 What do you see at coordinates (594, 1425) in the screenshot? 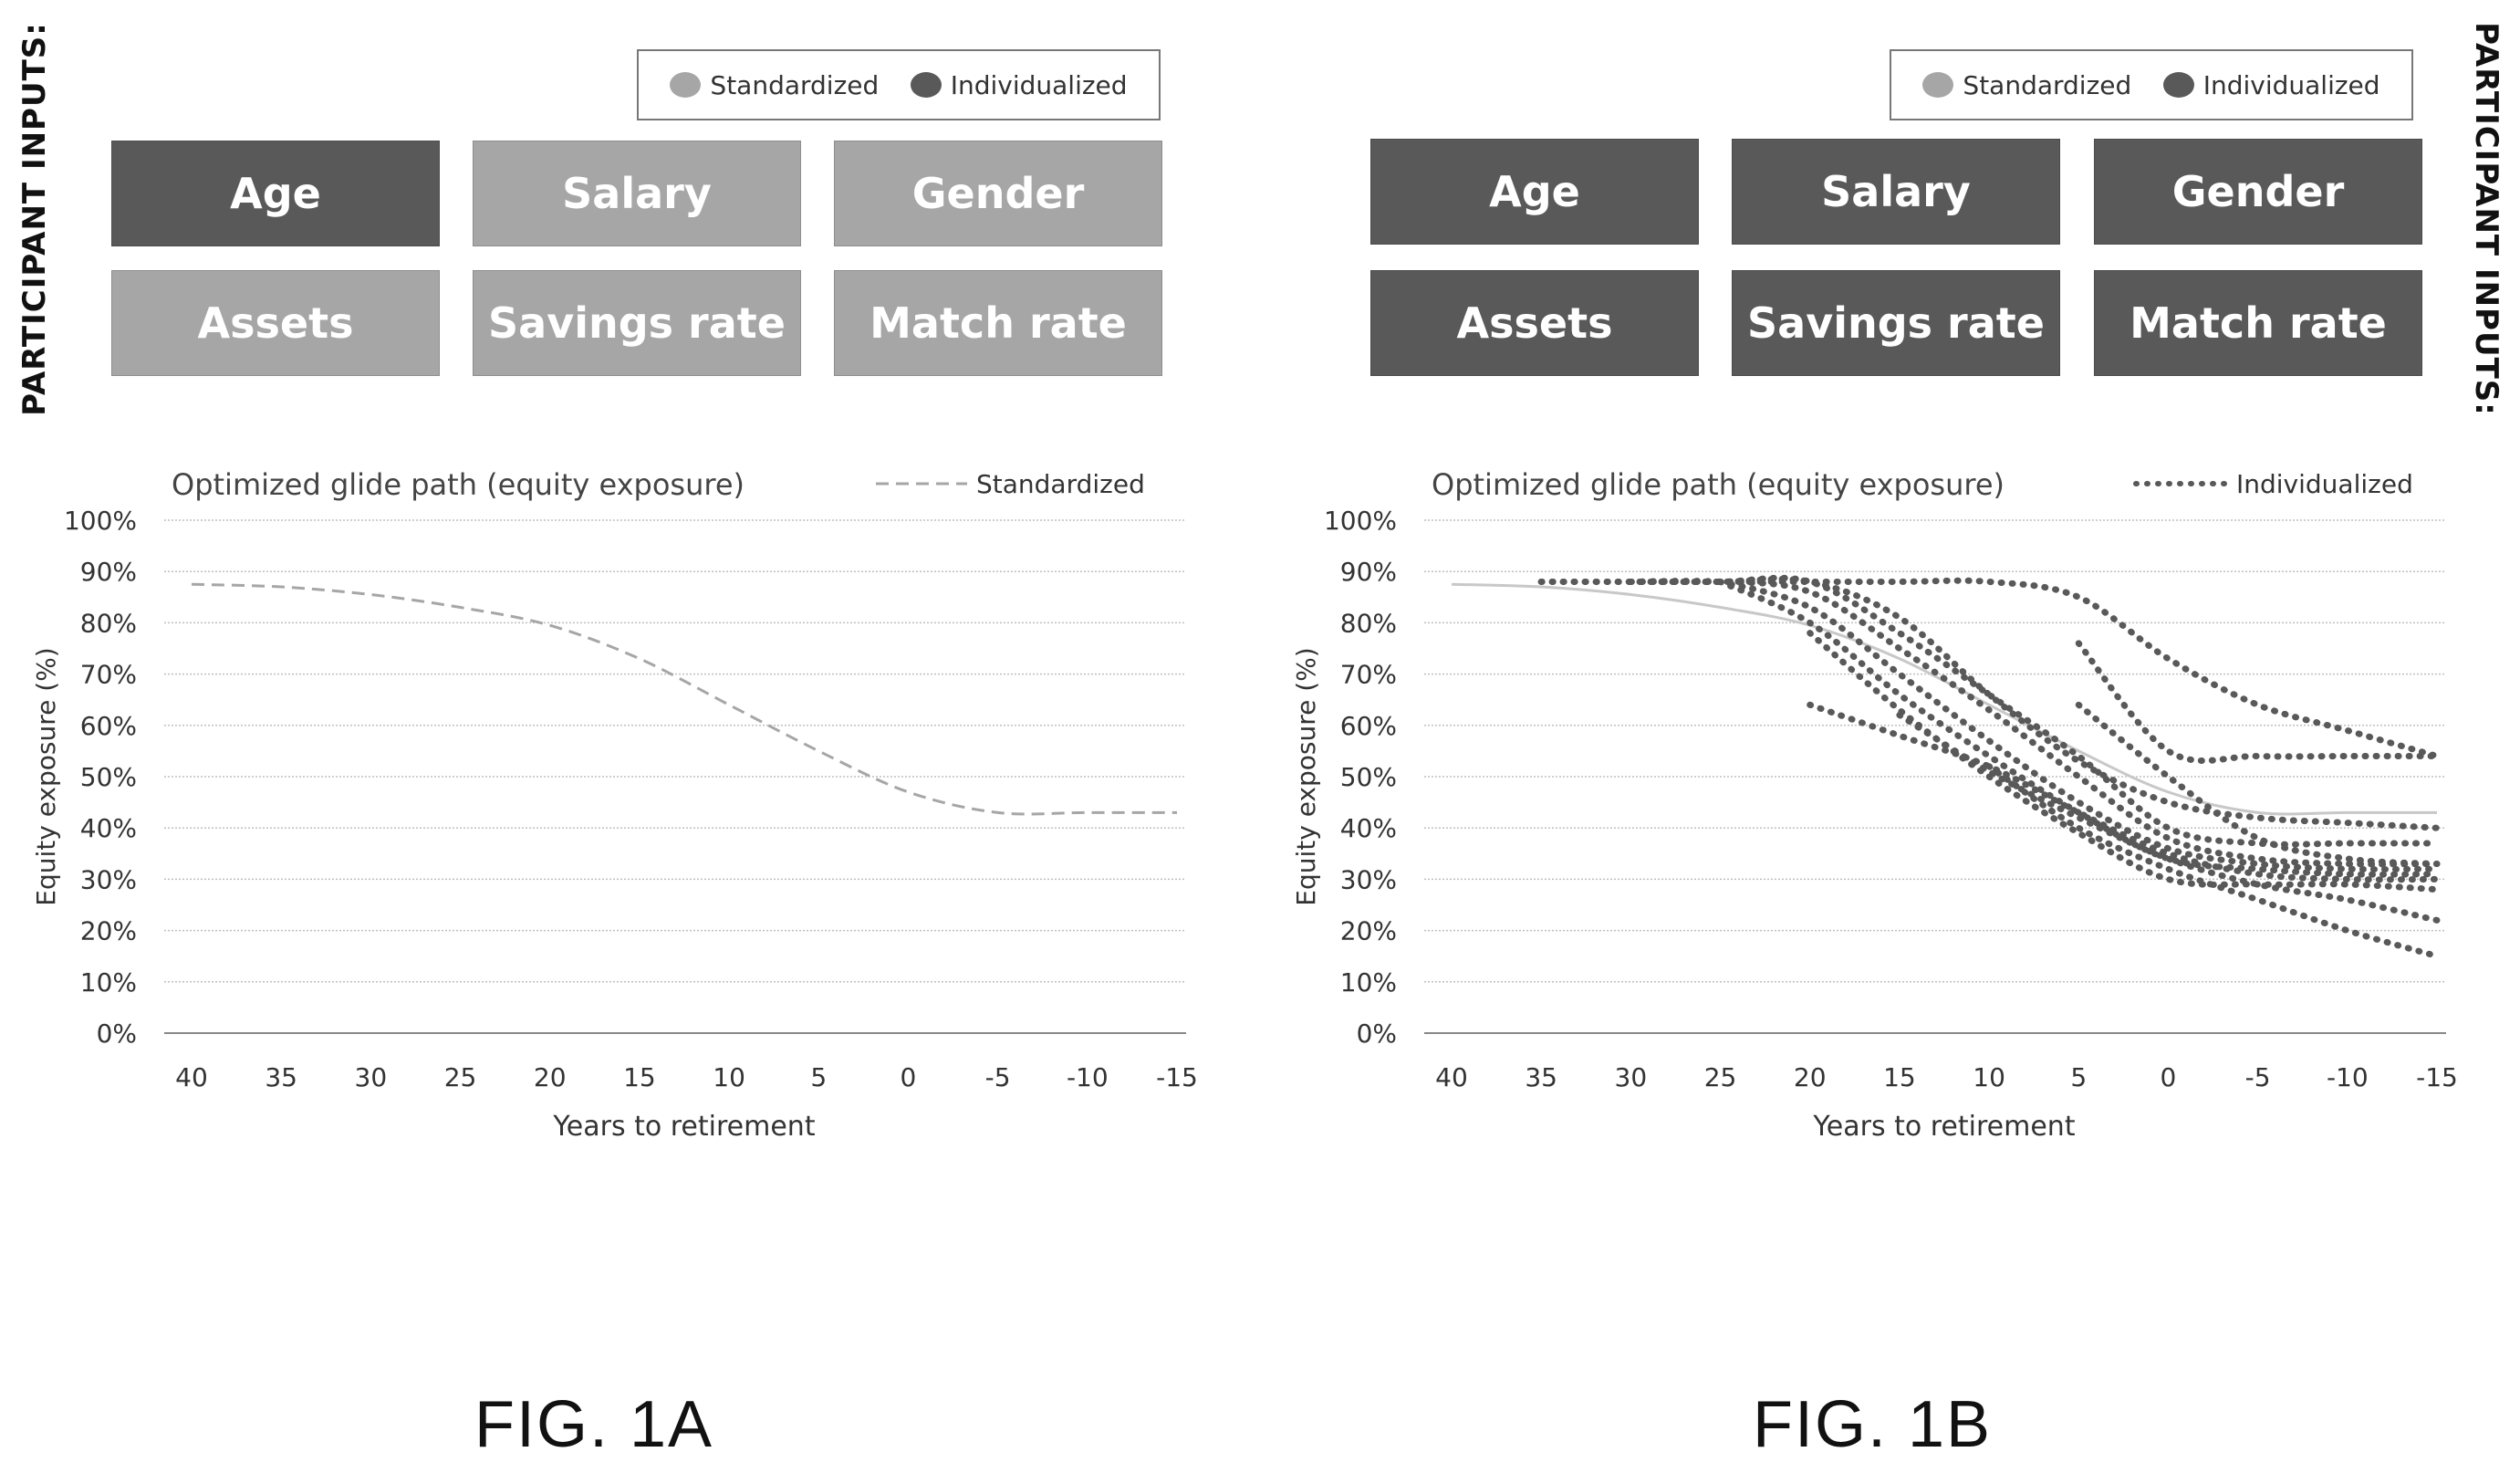
I see `figure-label: FIG. 1A` at bounding box center [594, 1425].